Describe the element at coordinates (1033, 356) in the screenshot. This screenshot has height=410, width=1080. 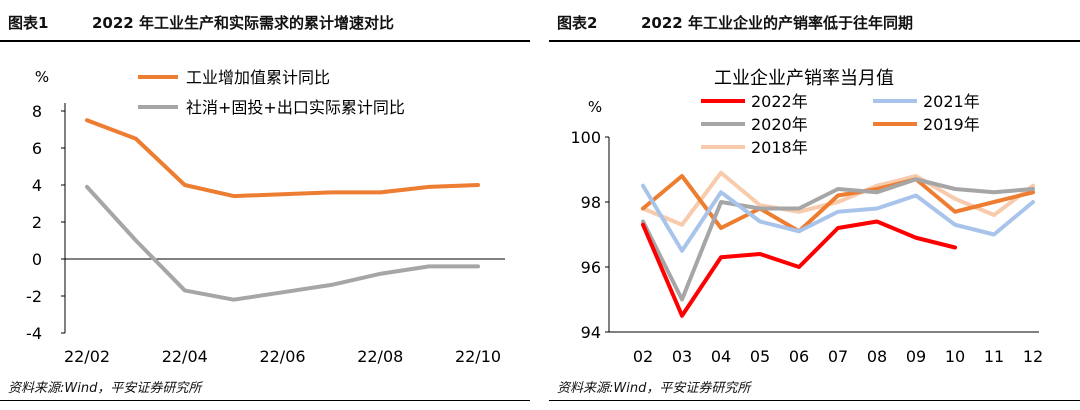
I see `x-tick-label: 12` at that location.